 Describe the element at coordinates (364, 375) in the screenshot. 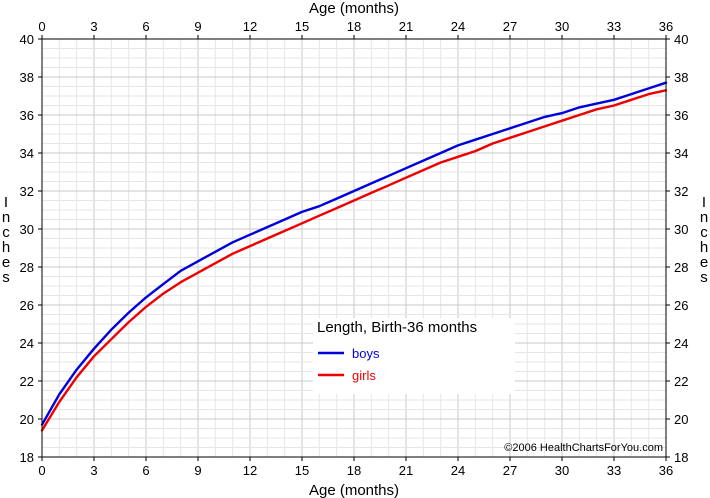

I see `legend-label-girls: girls` at that location.